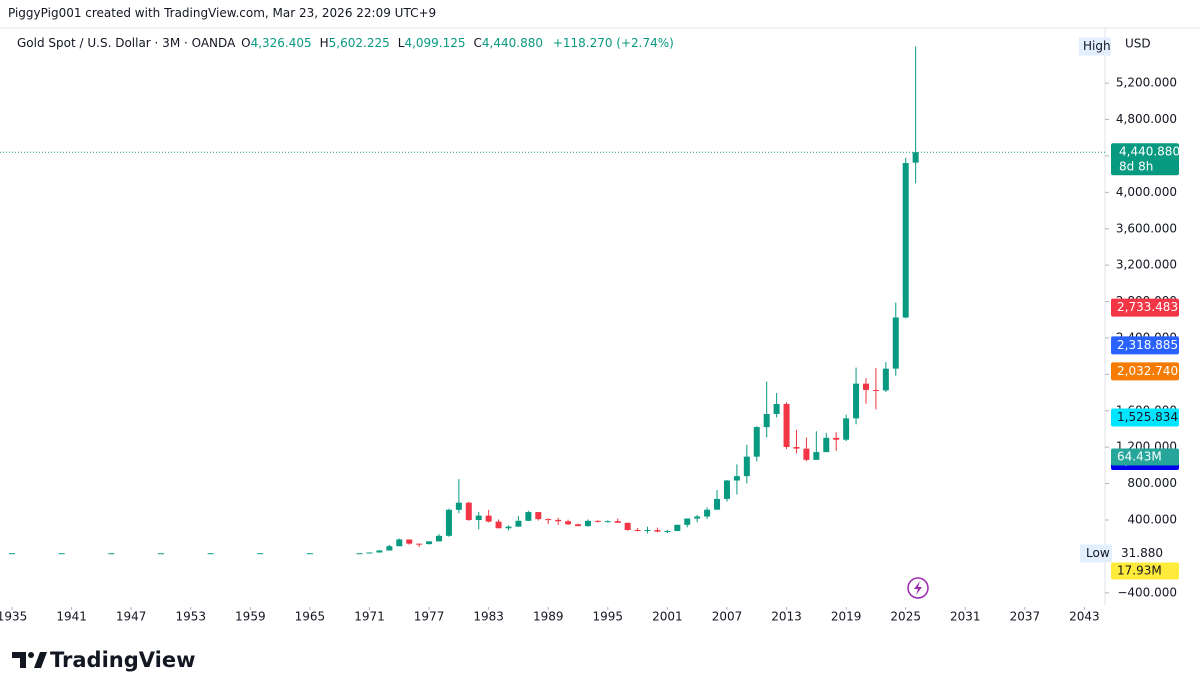  I want to click on countdown: 8d 8h, so click(1136, 167).